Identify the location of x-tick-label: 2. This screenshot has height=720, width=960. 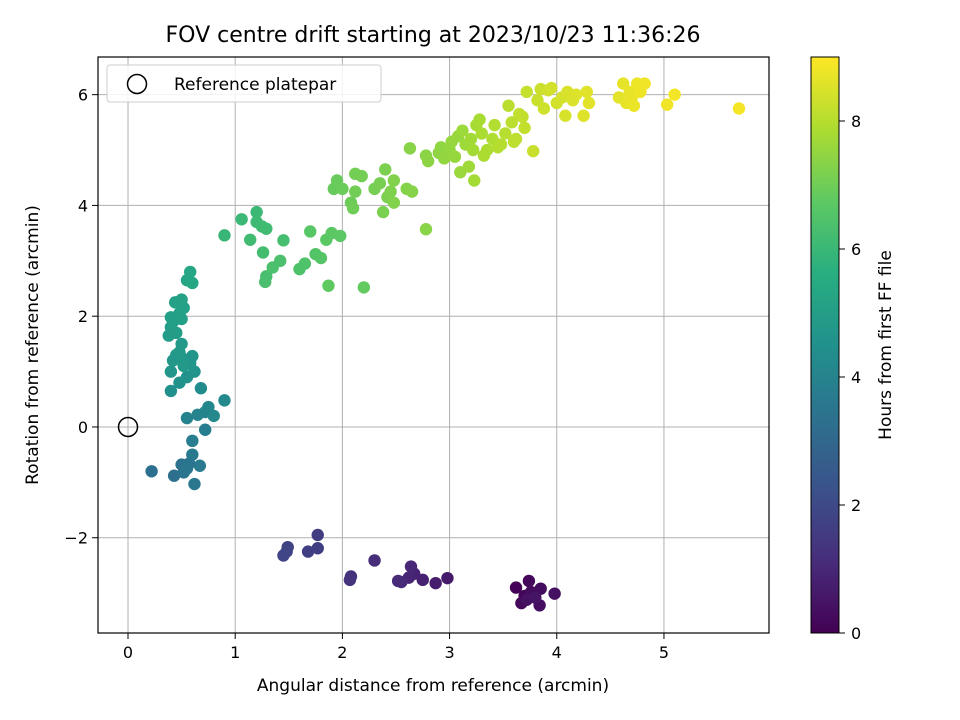
(342, 652).